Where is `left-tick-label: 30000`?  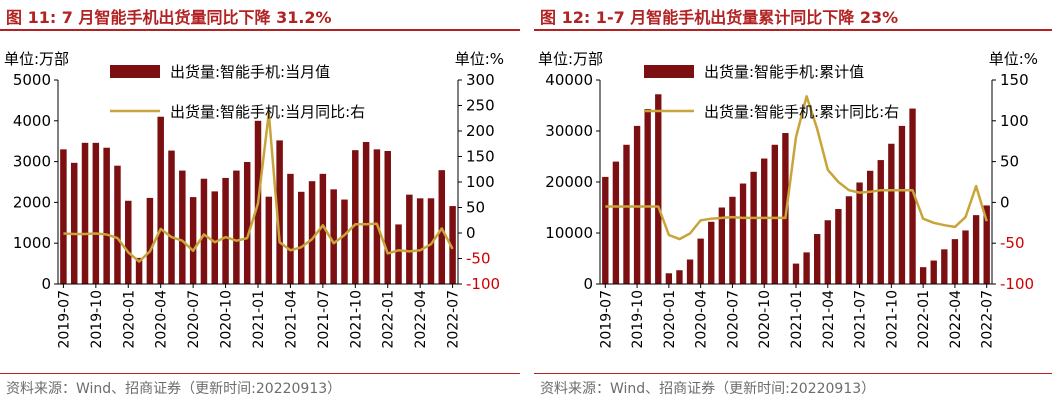
left-tick-label: 30000 is located at coordinates (569, 131).